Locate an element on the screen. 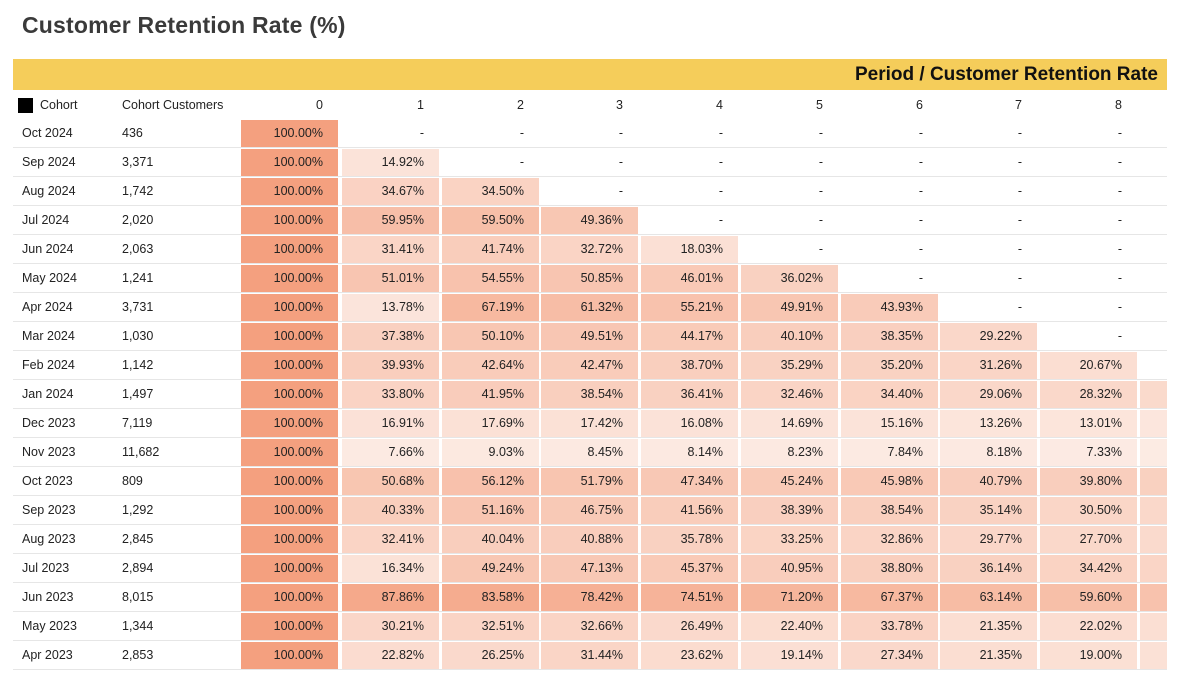 This screenshot has width=1182, height=692. retention-cell: 32.51% is located at coordinates (490, 626).